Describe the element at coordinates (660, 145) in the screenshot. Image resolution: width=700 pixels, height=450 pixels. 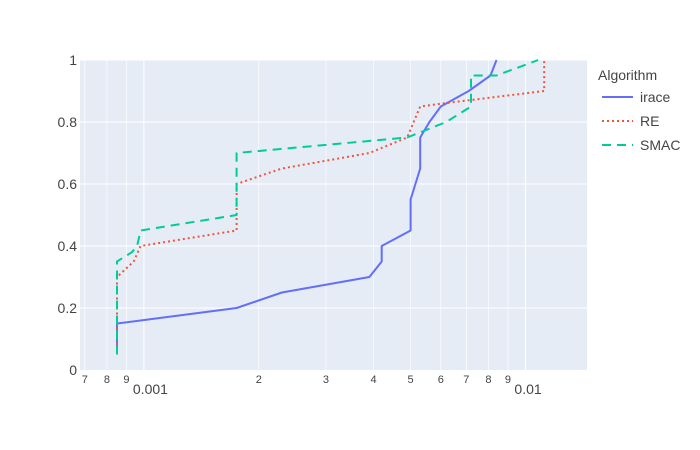
I see `legend-label: SMAC` at that location.